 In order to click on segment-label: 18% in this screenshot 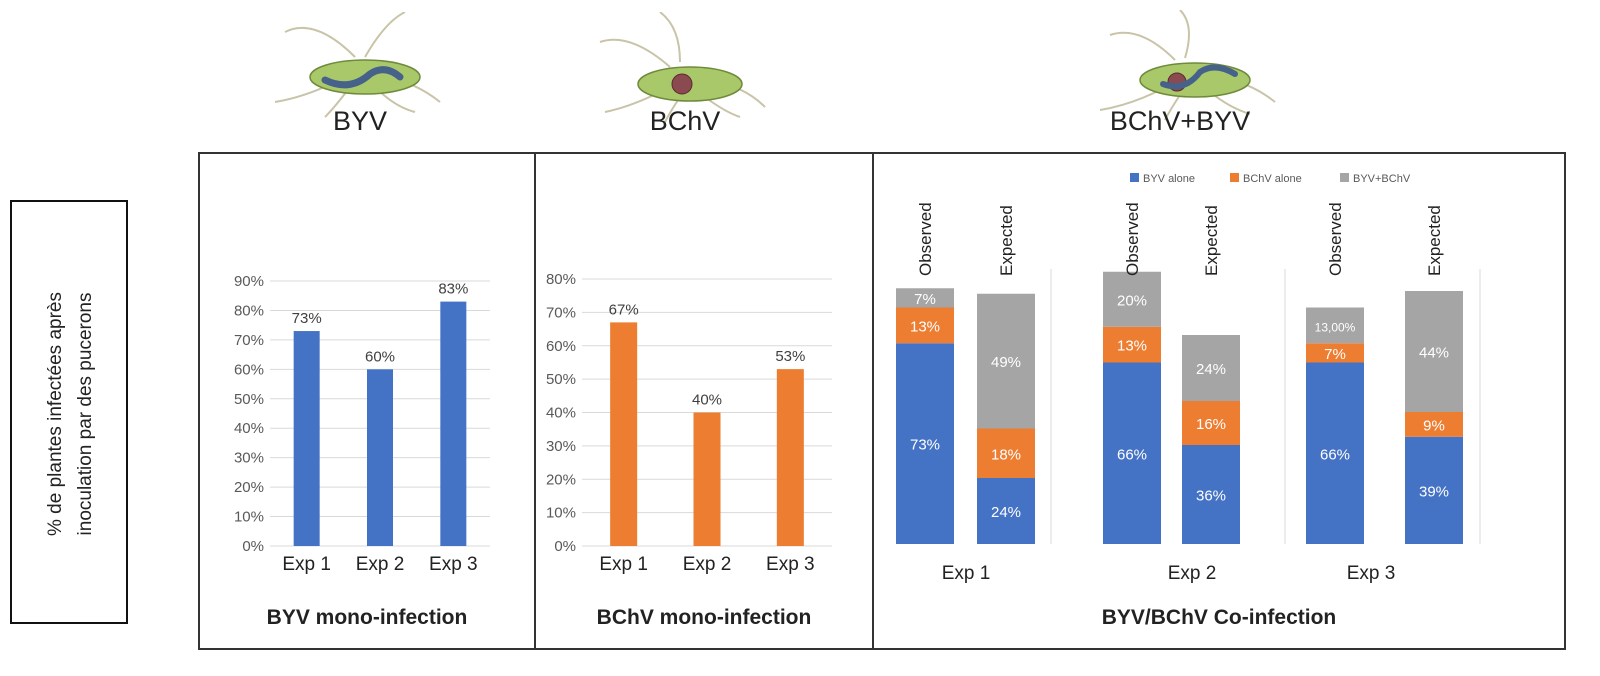, I will do `click(1006, 454)`.